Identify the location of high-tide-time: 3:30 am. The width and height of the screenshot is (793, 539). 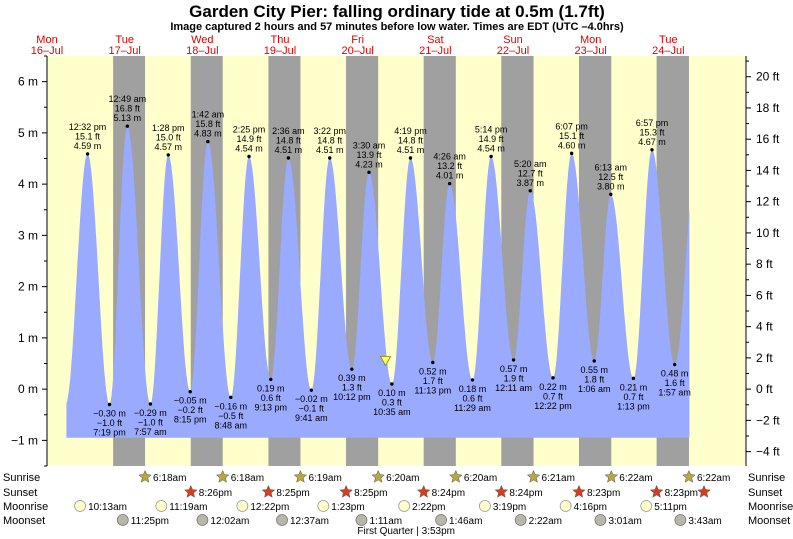
(369, 145).